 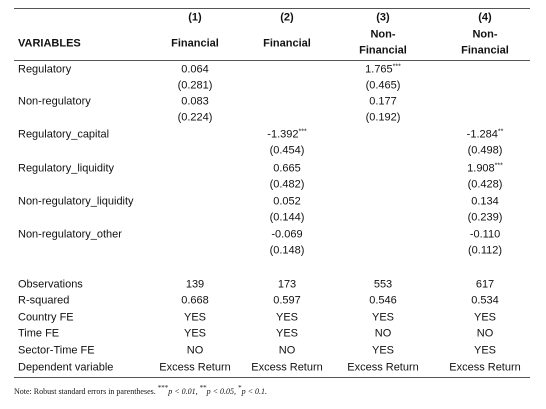 What do you see at coordinates (379, 69) in the screenshot?
I see `coefficient: 1.765` at bounding box center [379, 69].